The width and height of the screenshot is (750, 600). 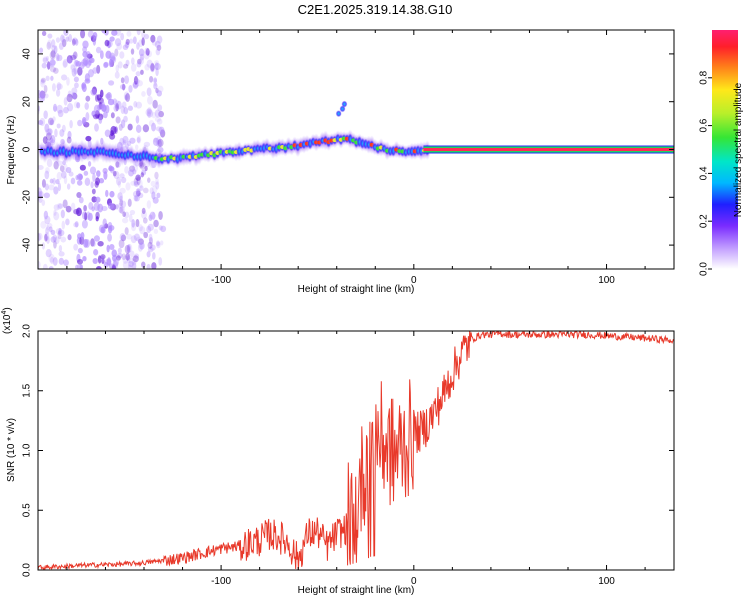 I want to click on spectrogram-x-label: Height of straight line (km), so click(x=356, y=289).